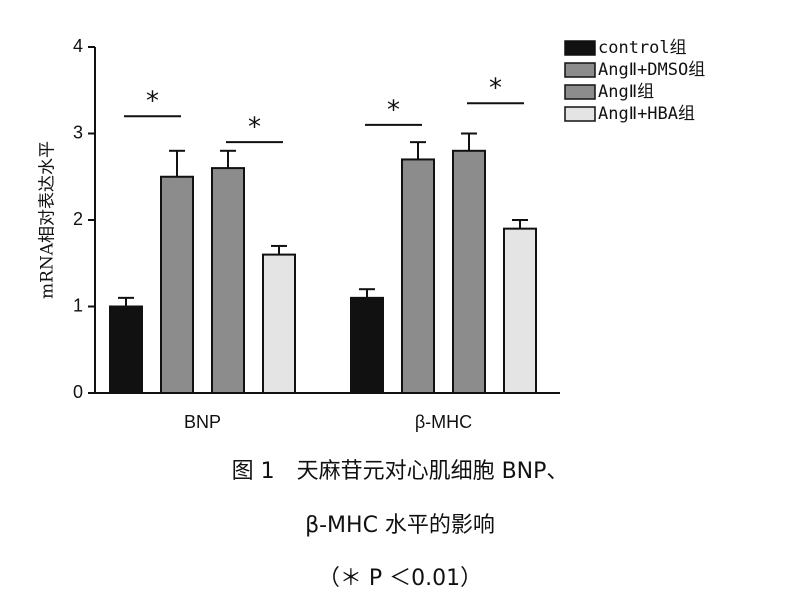 This screenshot has width=800, height=604. Describe the element at coordinates (78, 392) in the screenshot. I see `y-tick-label: 0` at that location.